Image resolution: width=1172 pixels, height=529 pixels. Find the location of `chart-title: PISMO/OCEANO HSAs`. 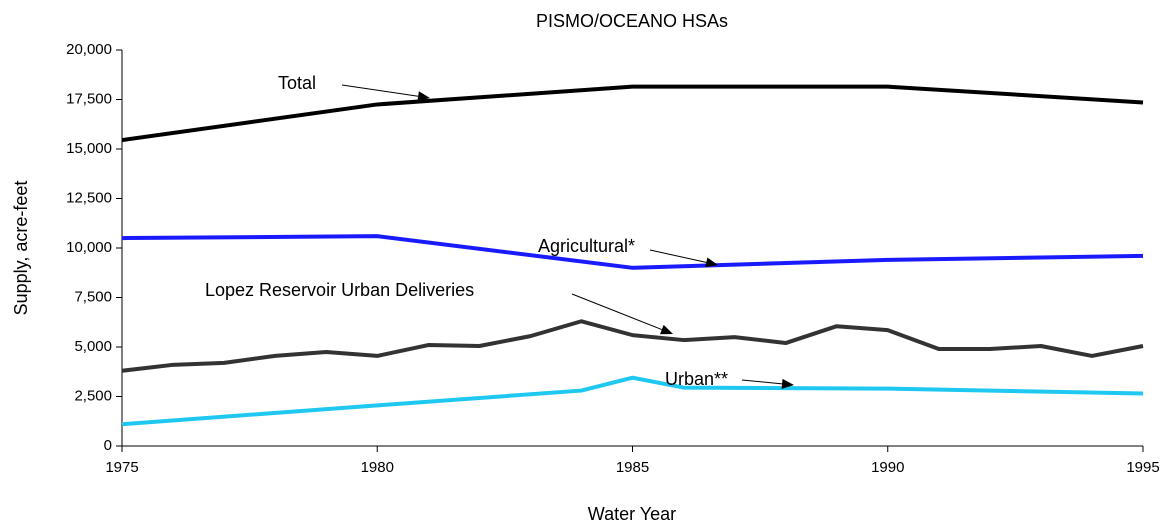

chart-title: PISMO/OCEANO HSAs is located at coordinates (632, 21).